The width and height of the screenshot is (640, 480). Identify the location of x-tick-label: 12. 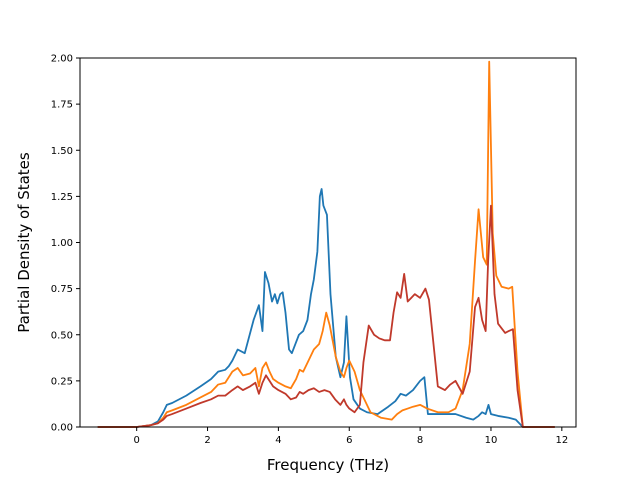
(561, 440).